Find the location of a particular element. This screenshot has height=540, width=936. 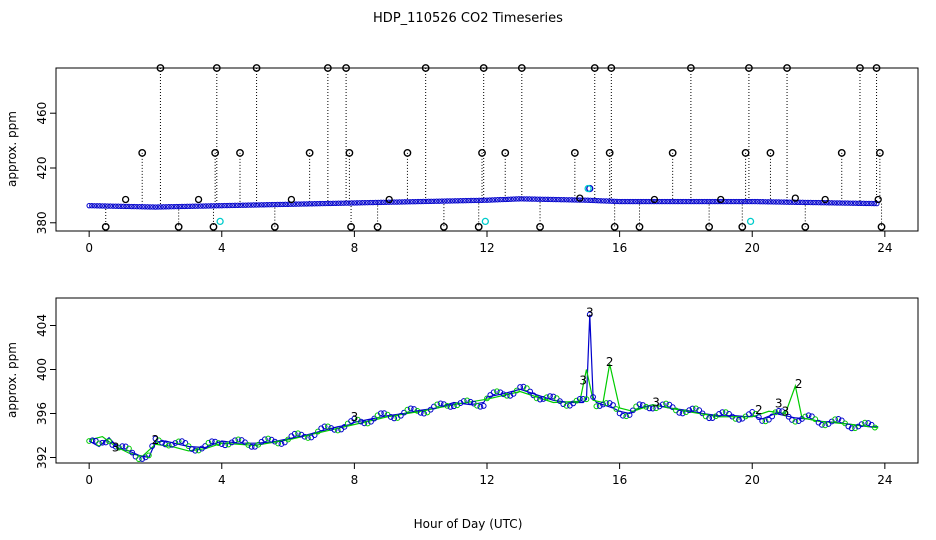

bottom-annotation-0: 3 is located at coordinates (590, 312).